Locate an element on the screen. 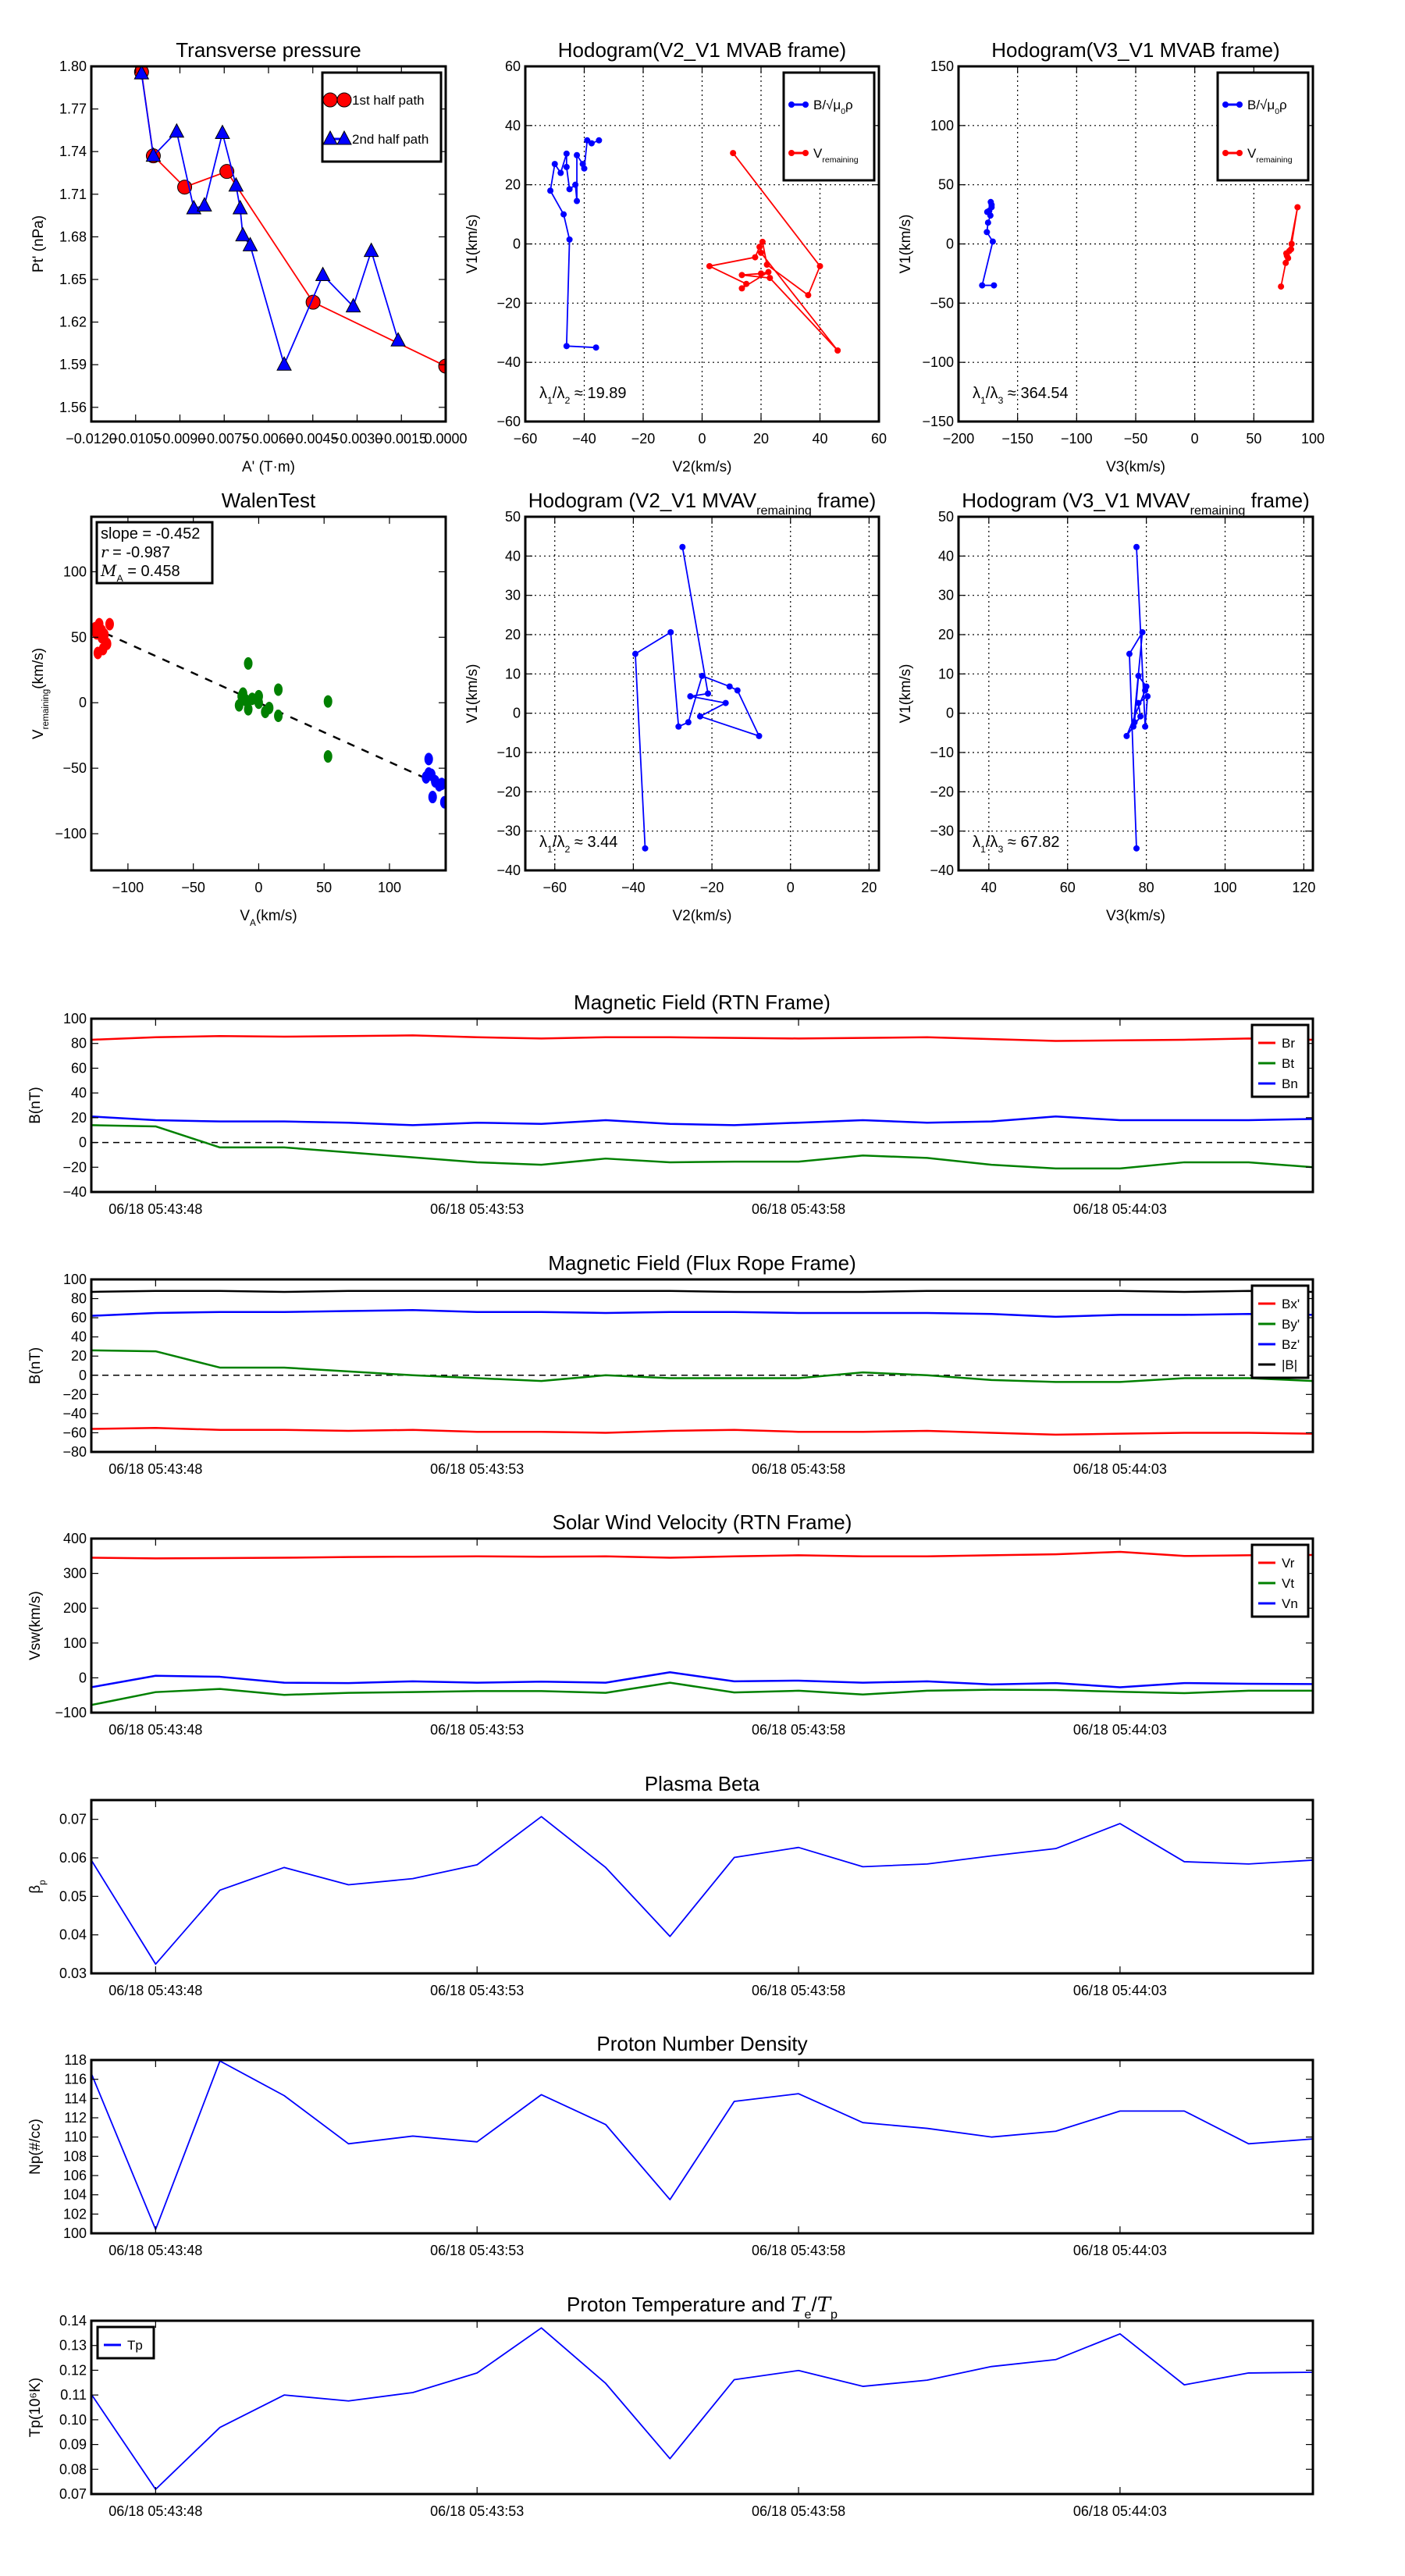 The width and height of the screenshot is (1405, 2576). legend-item: 2nd half path is located at coordinates (376, 138).